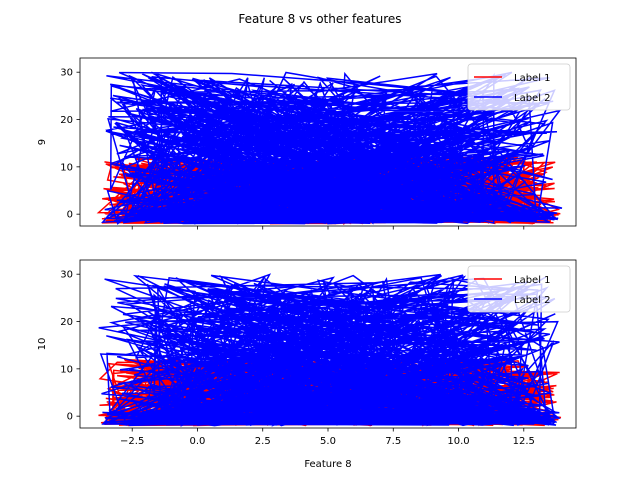 The width and height of the screenshot is (640, 480). What do you see at coordinates (393, 441) in the screenshot?
I see `x-tick-label: 7.5` at bounding box center [393, 441].